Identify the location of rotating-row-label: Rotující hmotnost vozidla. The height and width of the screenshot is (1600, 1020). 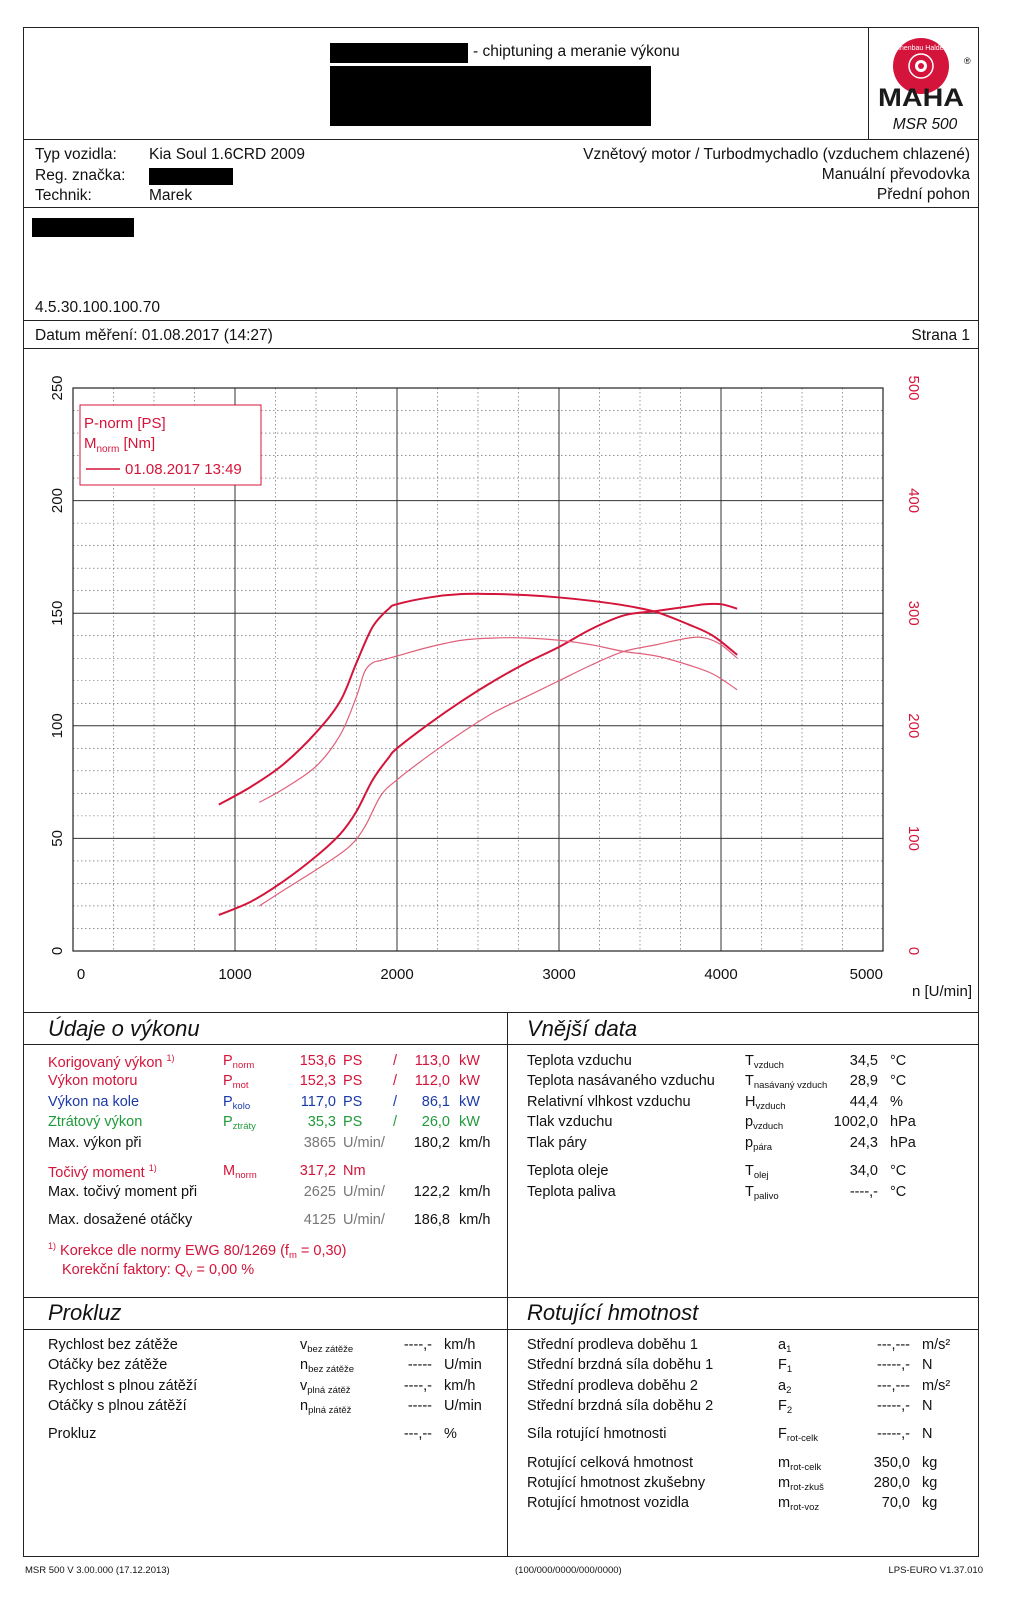
(608, 1503).